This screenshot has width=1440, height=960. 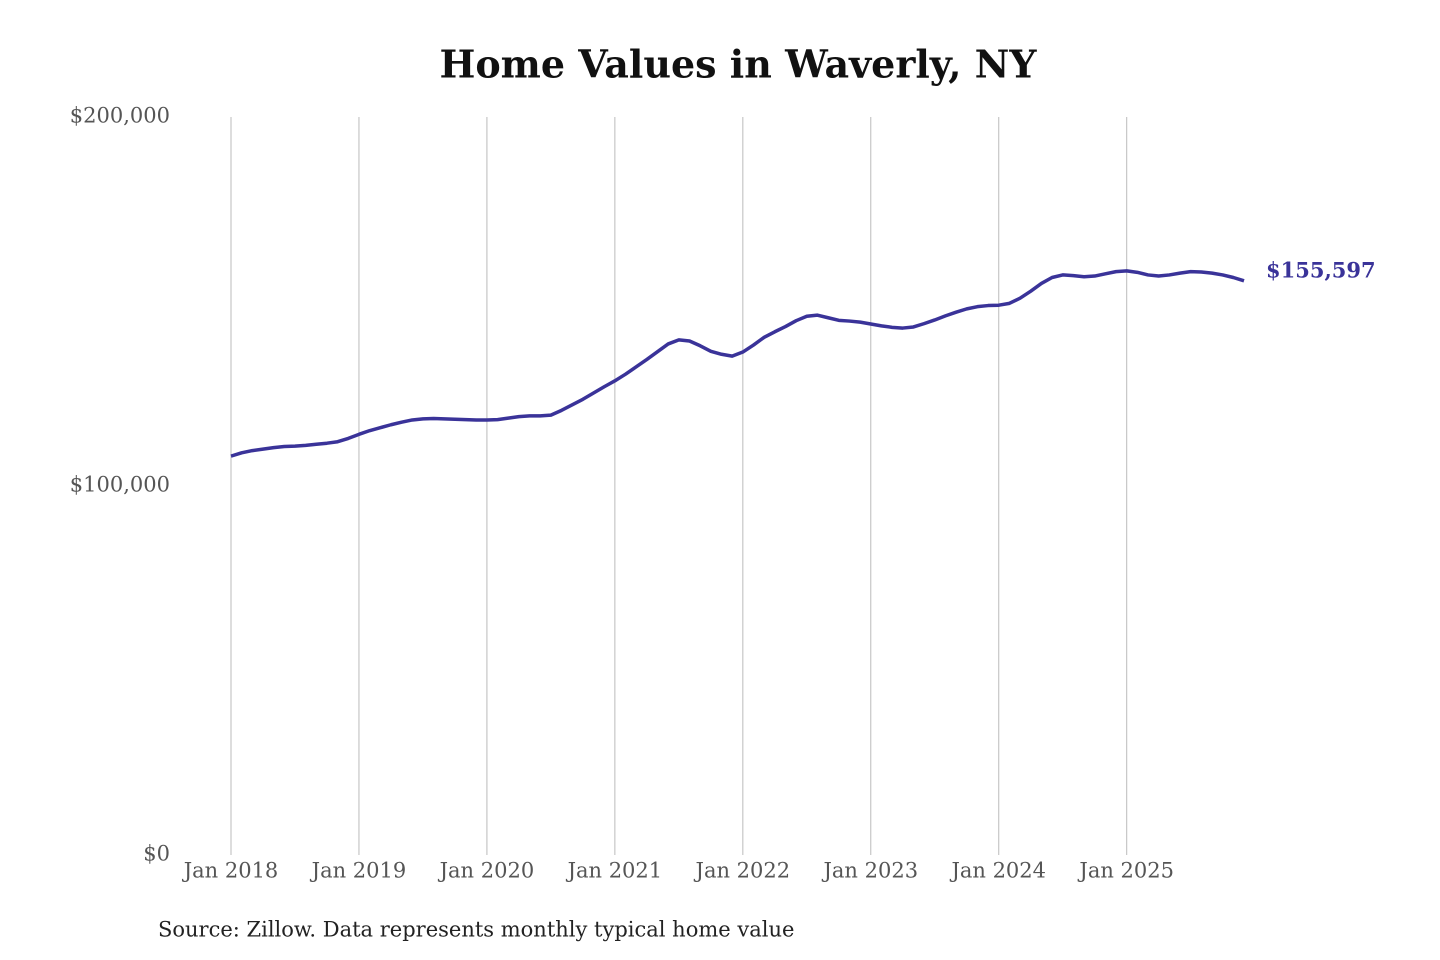 What do you see at coordinates (869, 871) in the screenshot?
I see `x-tick-label: Jan 2023` at bounding box center [869, 871].